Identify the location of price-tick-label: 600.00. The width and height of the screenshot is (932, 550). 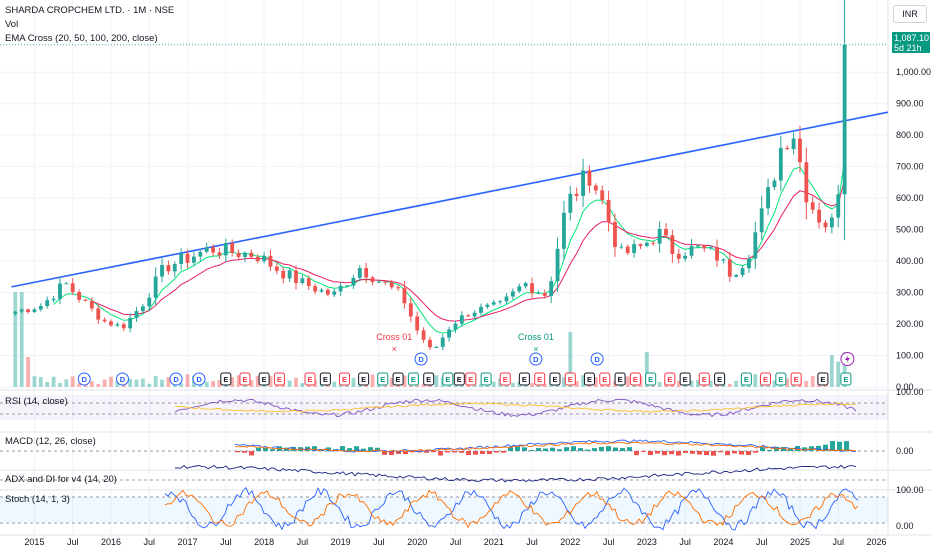
(910, 198).